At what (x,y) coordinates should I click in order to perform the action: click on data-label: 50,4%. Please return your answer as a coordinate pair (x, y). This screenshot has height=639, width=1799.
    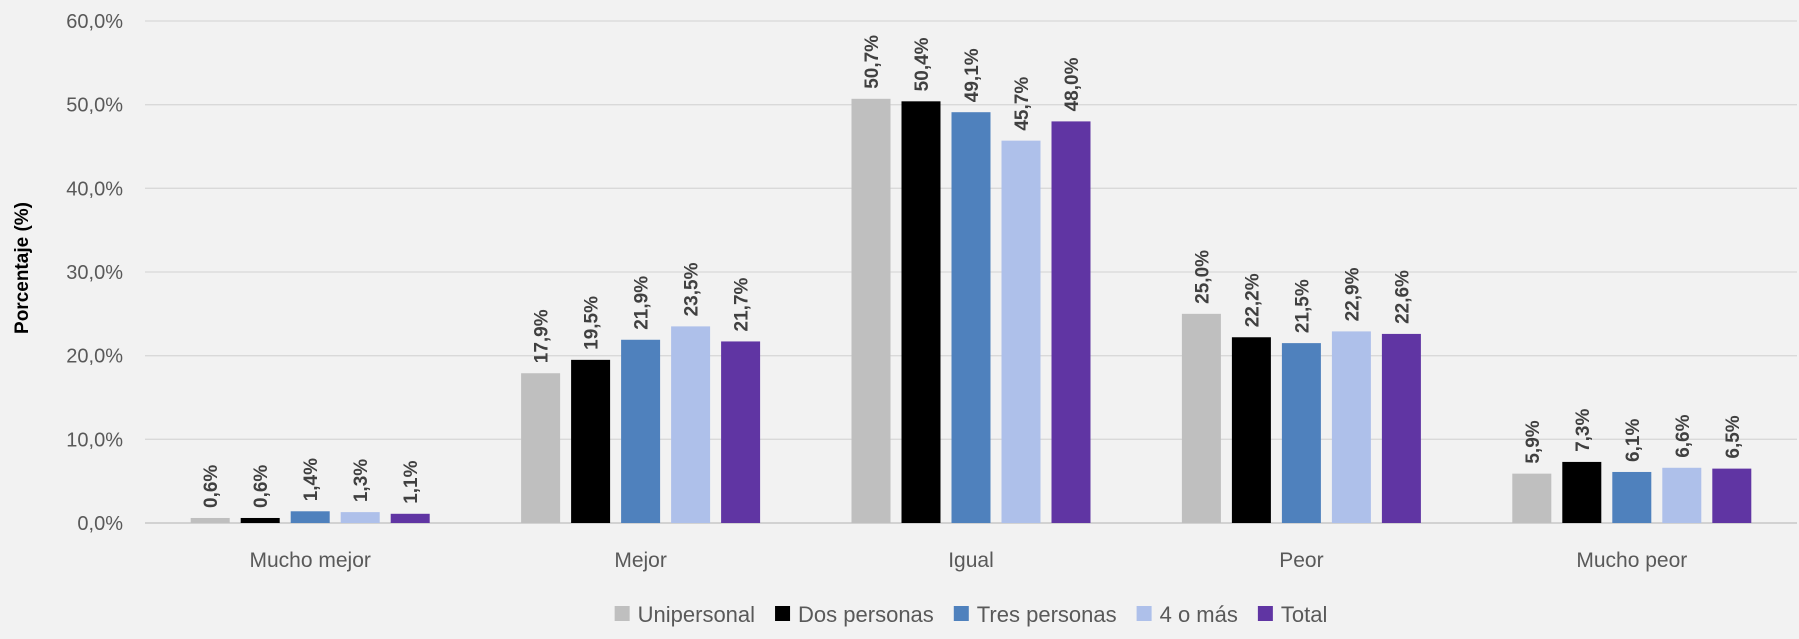
    Looking at the image, I should click on (922, 64).